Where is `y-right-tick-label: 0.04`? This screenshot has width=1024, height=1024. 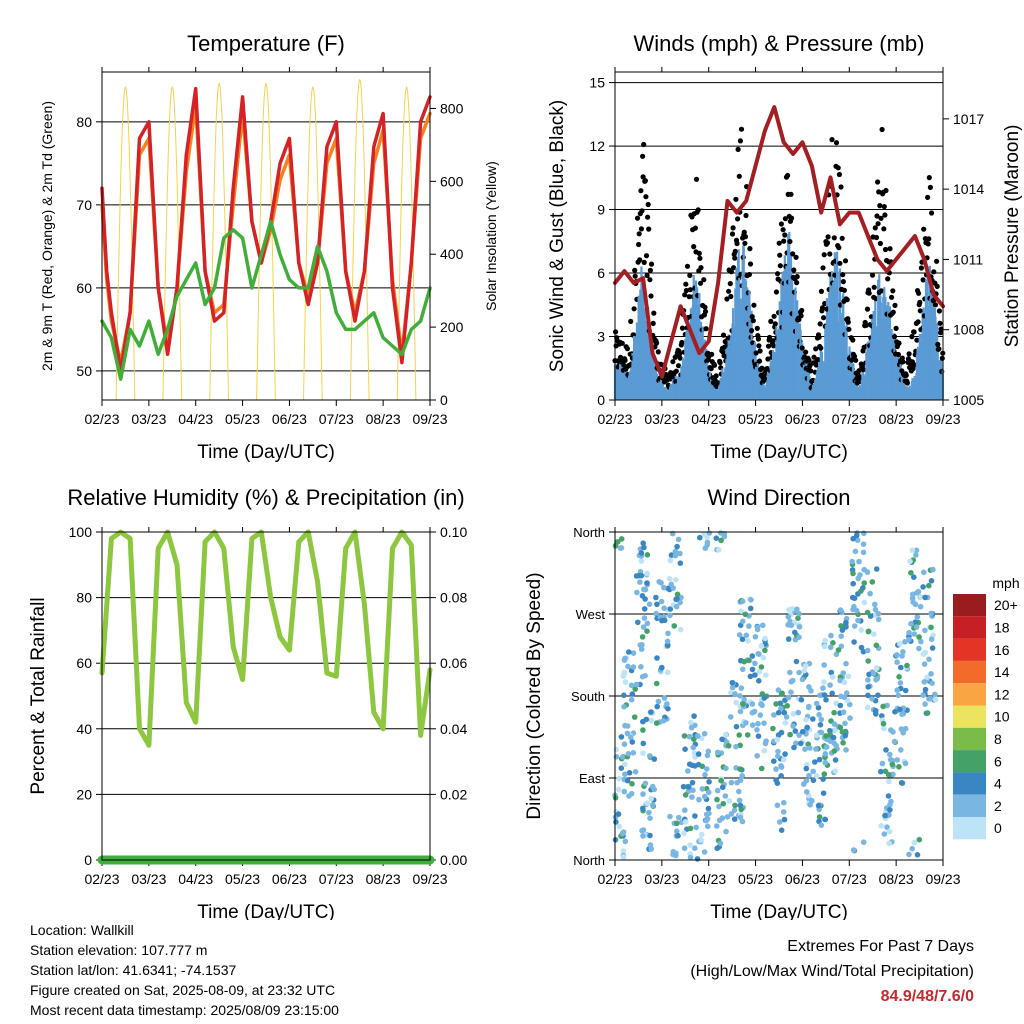
y-right-tick-label: 0.04 is located at coordinates (453, 729).